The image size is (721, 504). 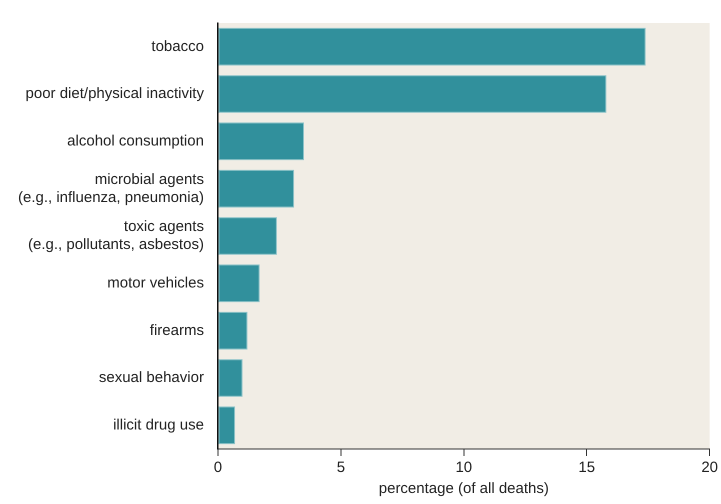 What do you see at coordinates (111, 188) in the screenshot?
I see `y-tick-label: microbial agents (e.g., influenza, pneumonia)` at bounding box center [111, 188].